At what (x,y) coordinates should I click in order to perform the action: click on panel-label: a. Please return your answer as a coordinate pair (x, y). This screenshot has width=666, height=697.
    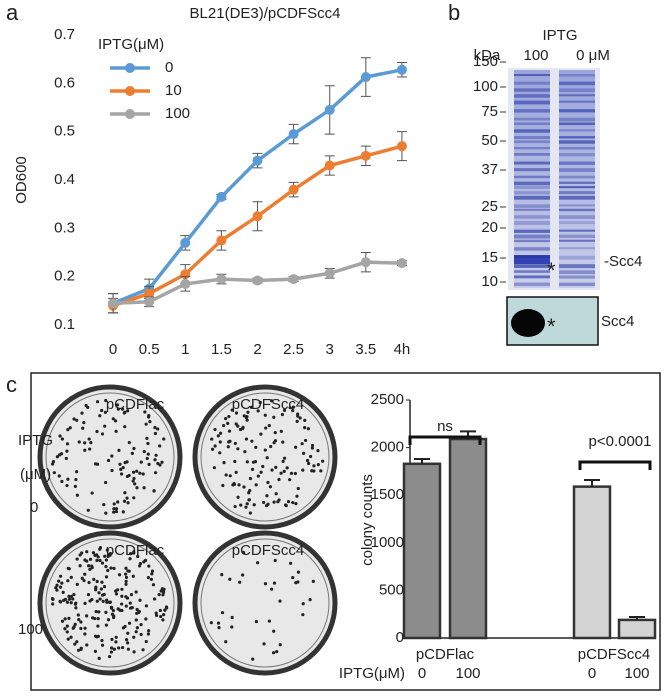
    Looking at the image, I should click on (12, 12).